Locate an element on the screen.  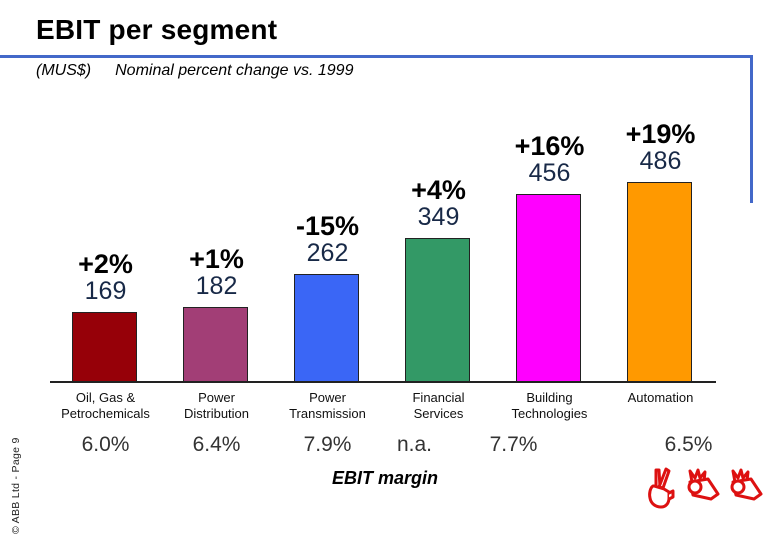
subtitle-text: Nominal percent change vs. 1999 is located at coordinates (234, 70).